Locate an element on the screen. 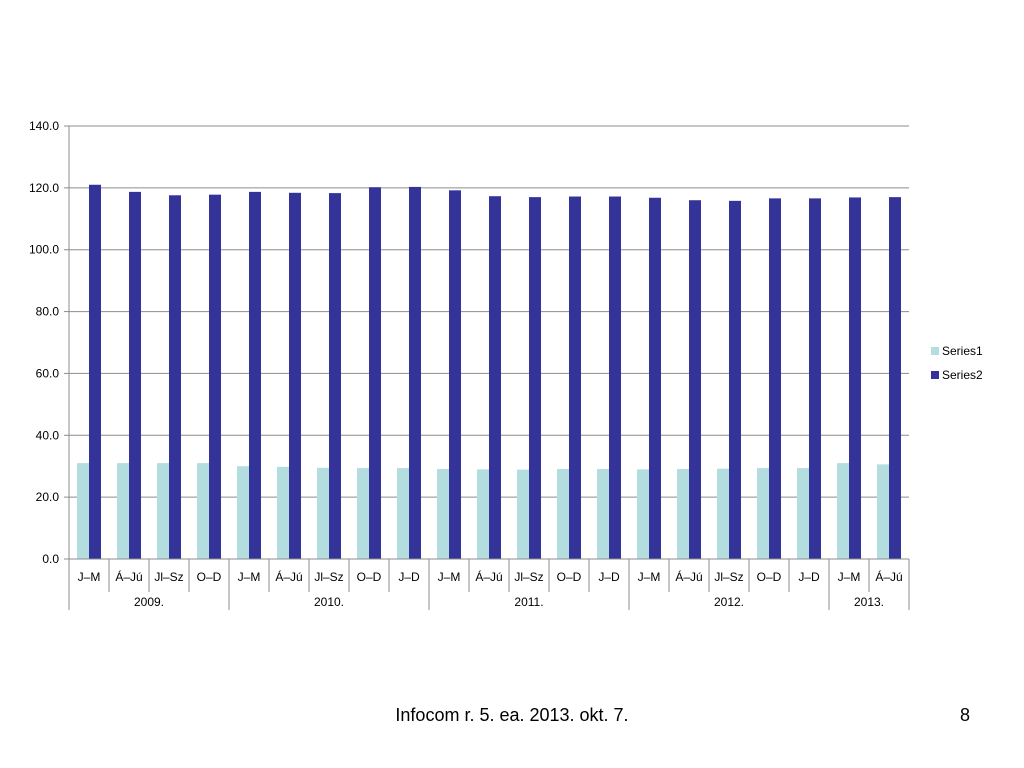 The image size is (1024, 768). legend-label: Series2 is located at coordinates (962, 375).